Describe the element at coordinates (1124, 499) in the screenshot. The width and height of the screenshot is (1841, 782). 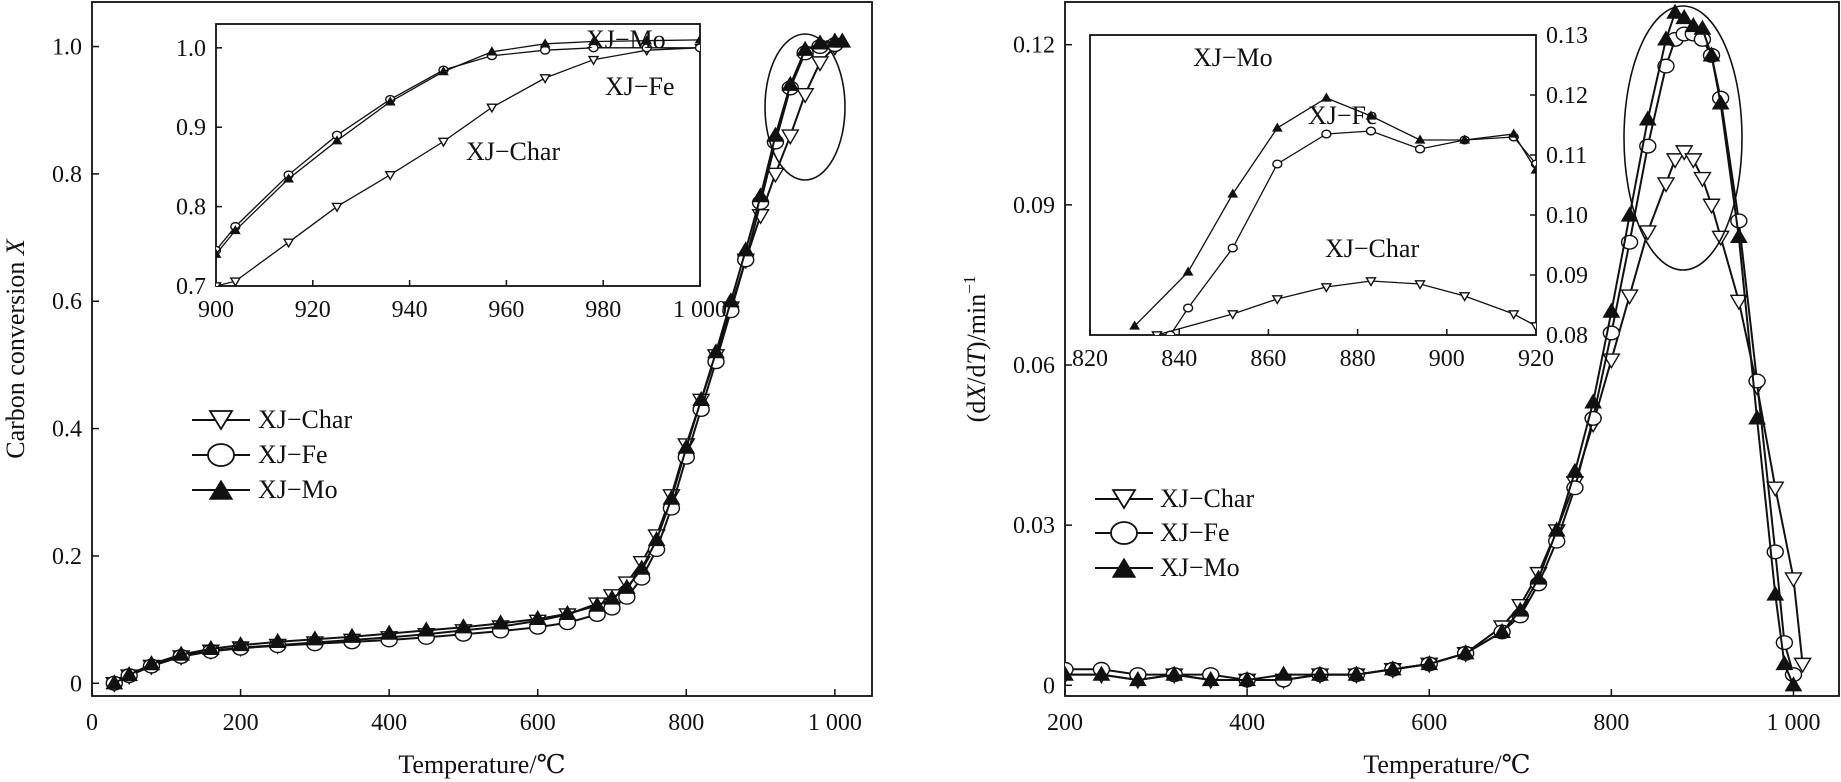
I see `legend-marker-triangle-down-open` at that location.